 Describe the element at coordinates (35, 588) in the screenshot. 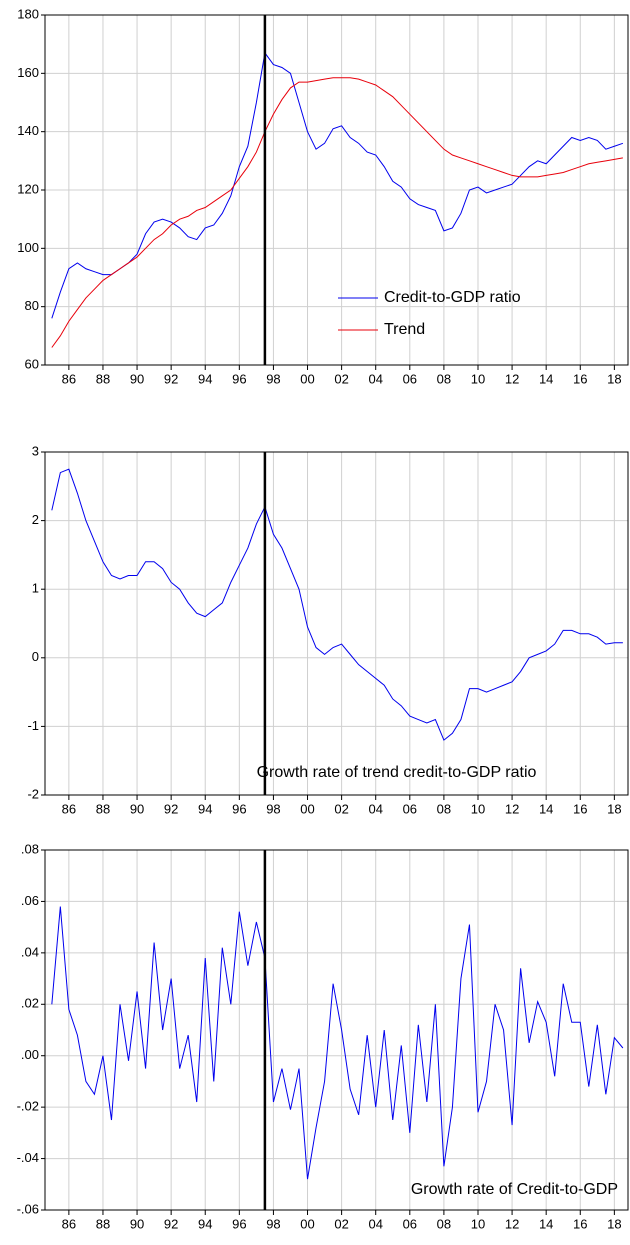

I see `y-tick-label: 1` at that location.